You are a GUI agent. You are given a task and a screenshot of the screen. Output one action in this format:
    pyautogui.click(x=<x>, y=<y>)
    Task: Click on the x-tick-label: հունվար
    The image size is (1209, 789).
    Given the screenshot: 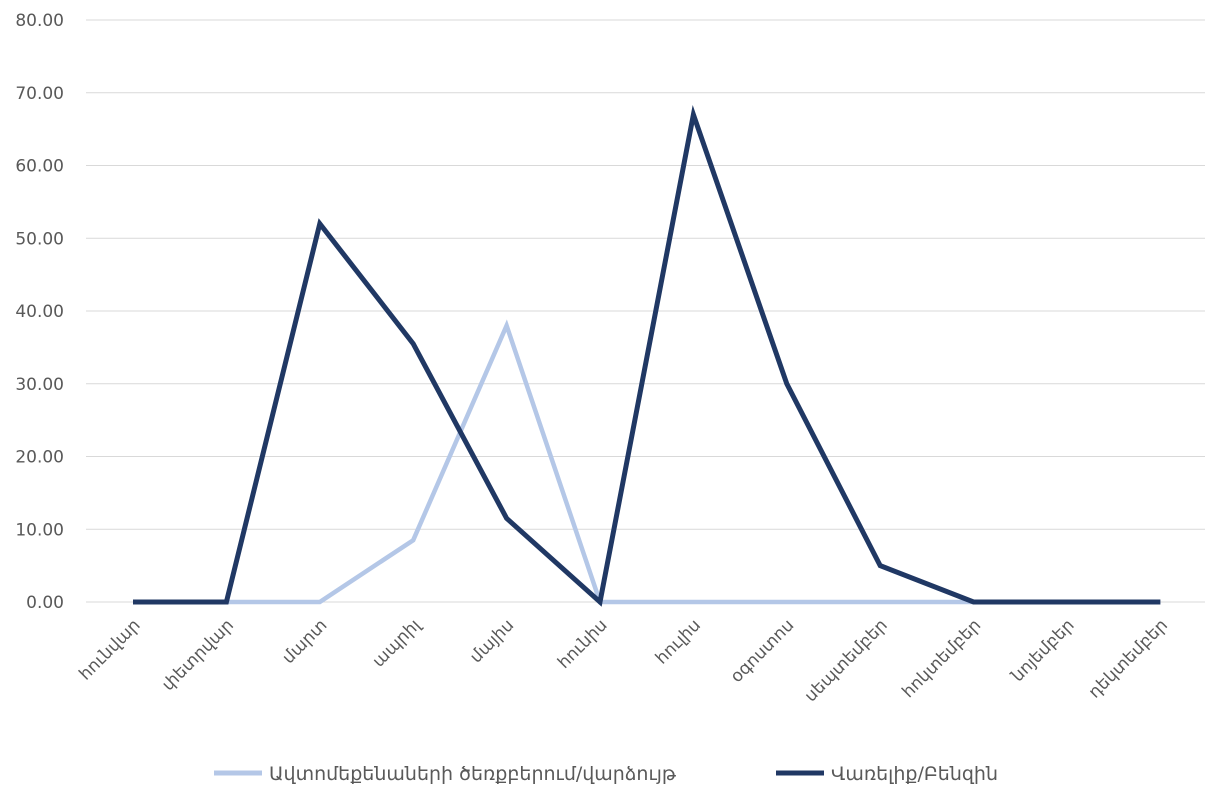 What is the action you would take?
    pyautogui.click(x=109, y=649)
    